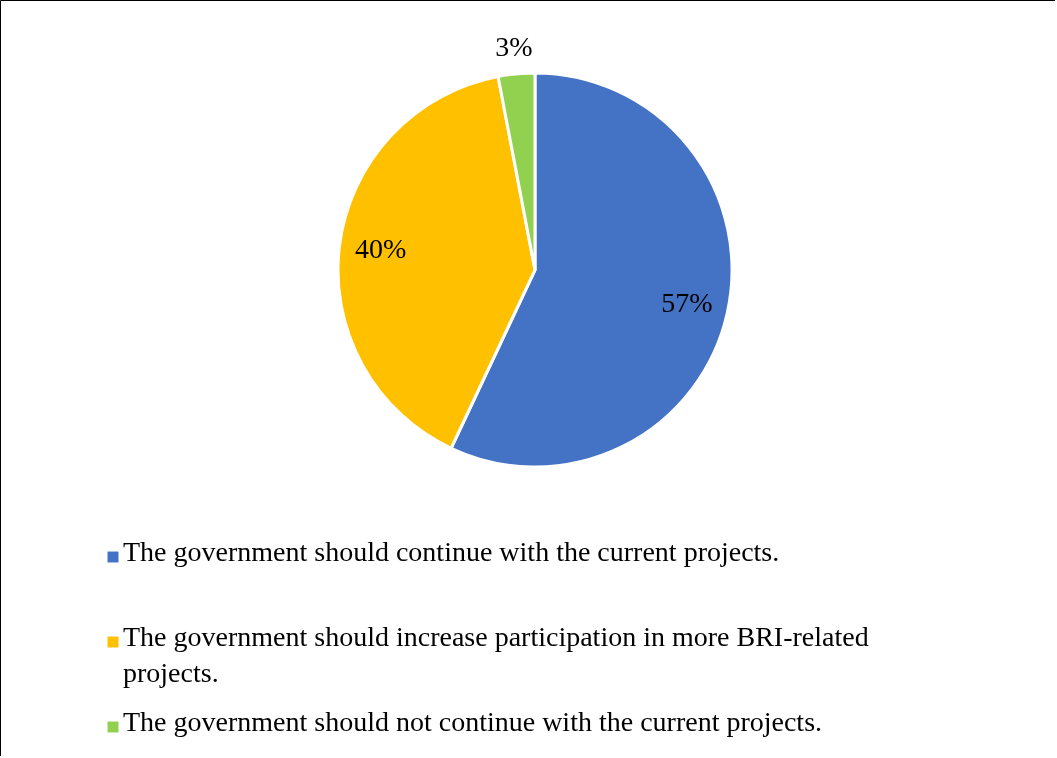  I want to click on legend-label: The government should increase participation in more BRI-related projects., so click(496, 654).